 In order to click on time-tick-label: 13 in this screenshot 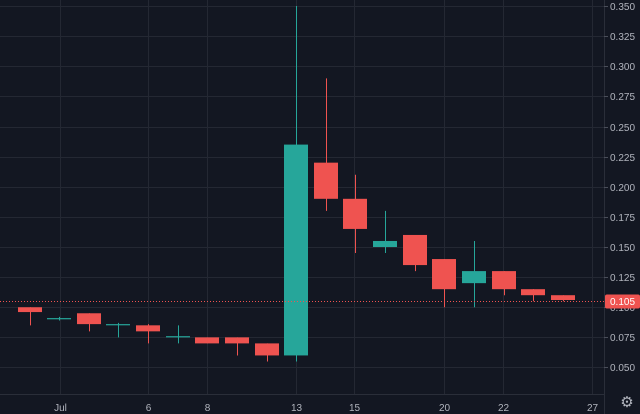, I will do `click(297, 408)`.